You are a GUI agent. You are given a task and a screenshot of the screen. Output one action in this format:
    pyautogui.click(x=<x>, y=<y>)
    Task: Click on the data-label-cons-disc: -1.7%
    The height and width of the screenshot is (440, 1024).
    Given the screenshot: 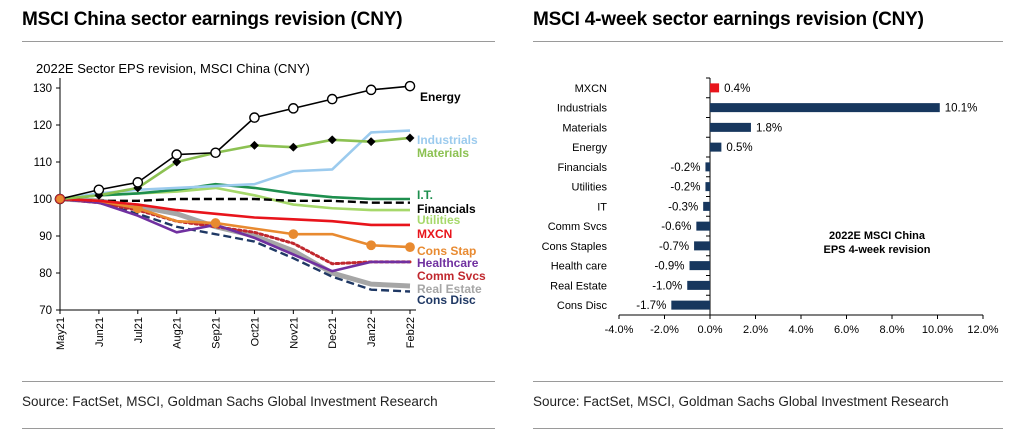 What is the action you would take?
    pyautogui.click(x=651, y=306)
    